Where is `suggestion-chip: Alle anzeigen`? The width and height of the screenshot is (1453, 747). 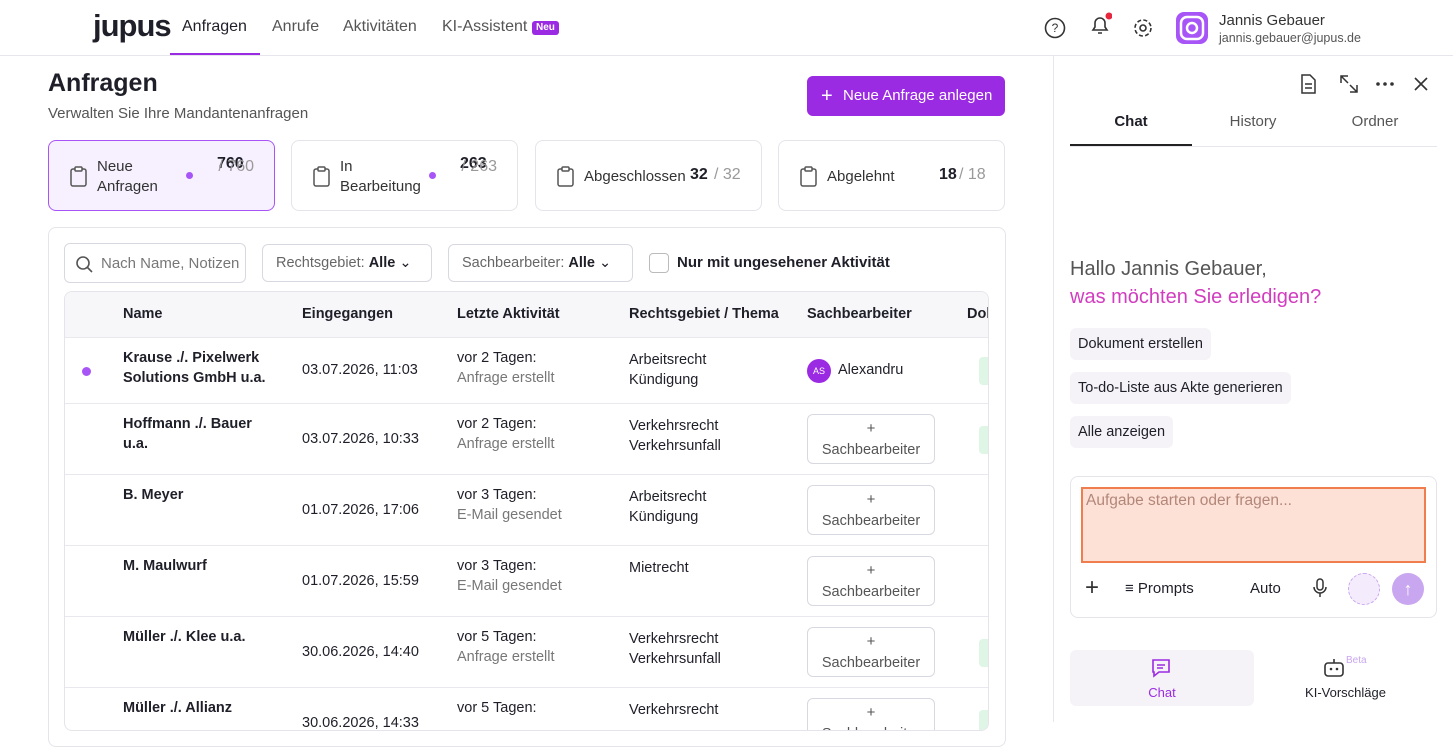 suggestion-chip: Alle anzeigen is located at coordinates (1122, 432).